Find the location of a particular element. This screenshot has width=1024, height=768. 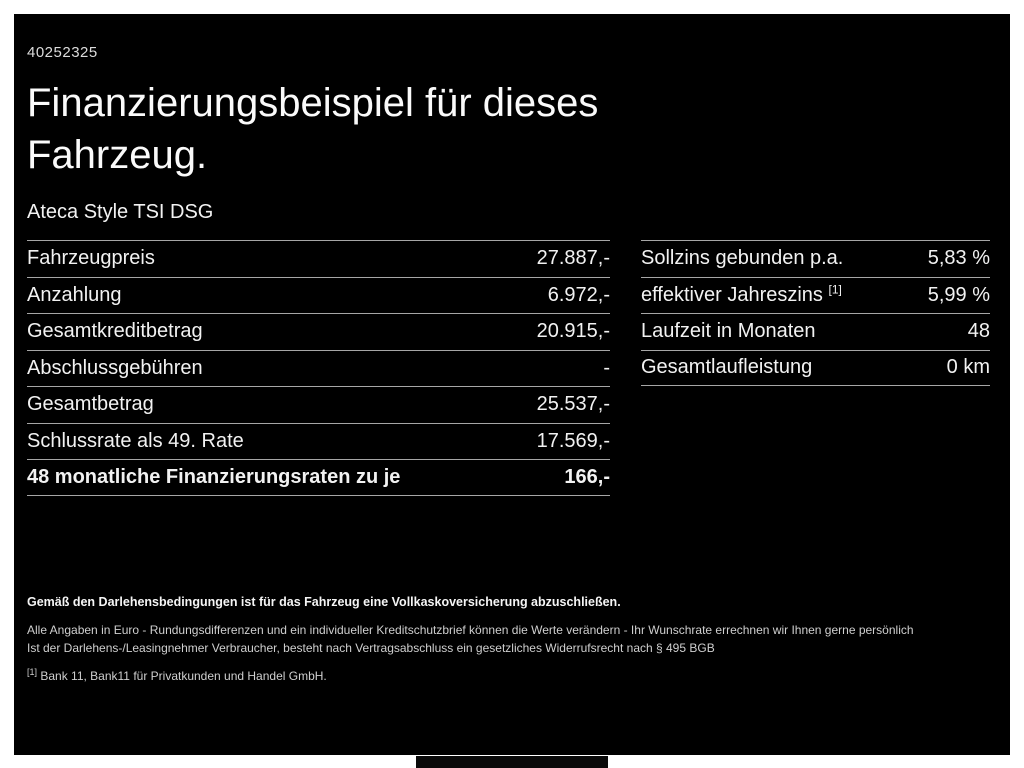

row-value: 48 is located at coordinates (978, 331).